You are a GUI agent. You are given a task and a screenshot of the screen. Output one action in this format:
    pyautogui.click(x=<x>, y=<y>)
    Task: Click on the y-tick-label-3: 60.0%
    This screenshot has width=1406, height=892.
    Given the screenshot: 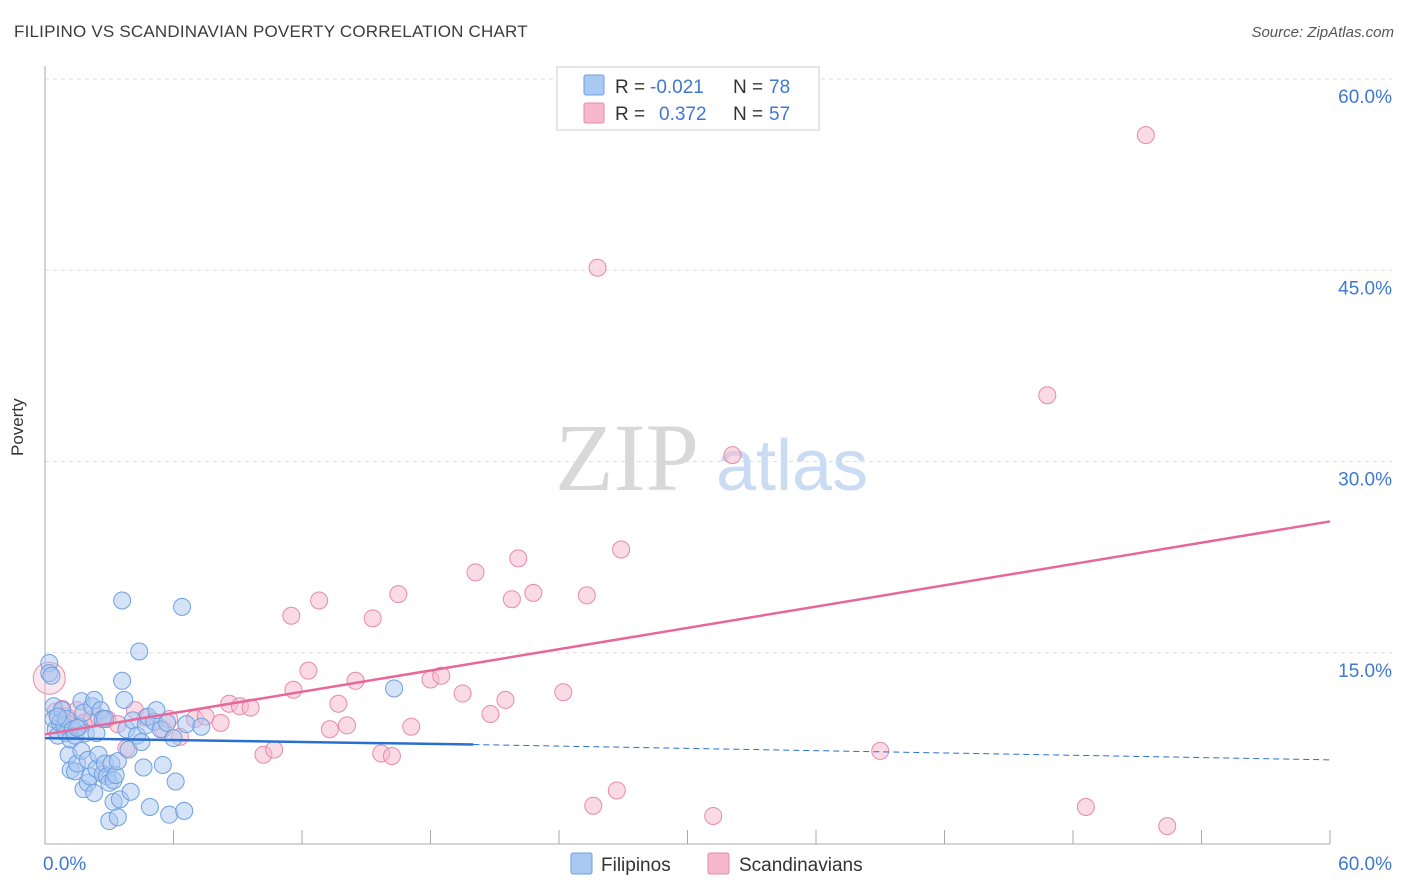 What is the action you would take?
    pyautogui.click(x=1365, y=97)
    